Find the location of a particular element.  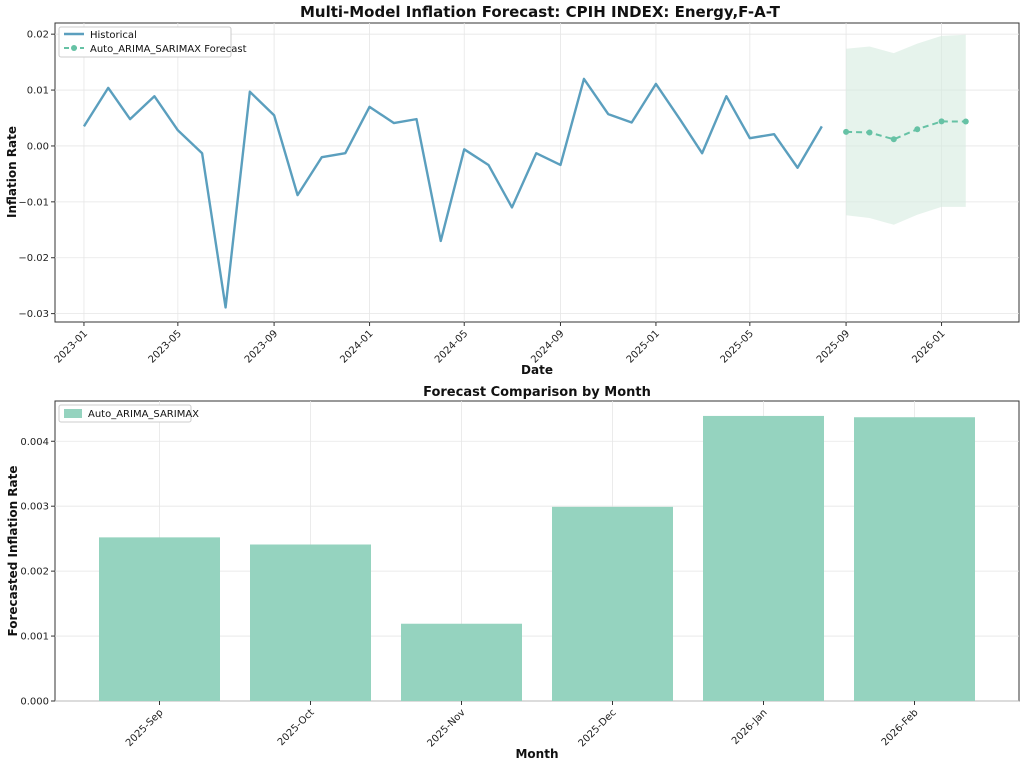

chart2-x-tick-label: 2026-Jan is located at coordinates (750, 727).